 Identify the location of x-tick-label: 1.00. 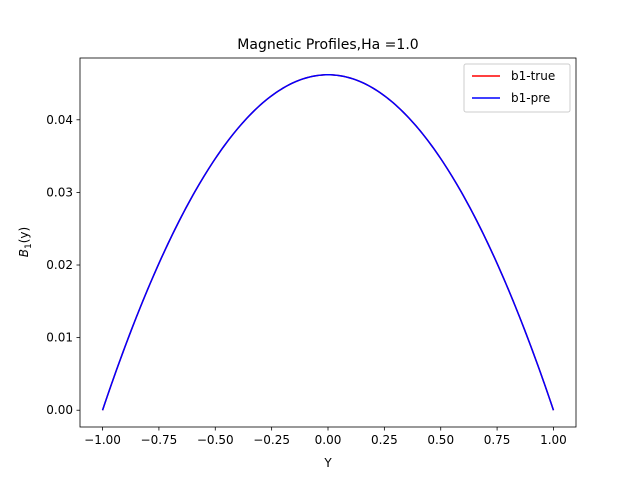
(553, 440).